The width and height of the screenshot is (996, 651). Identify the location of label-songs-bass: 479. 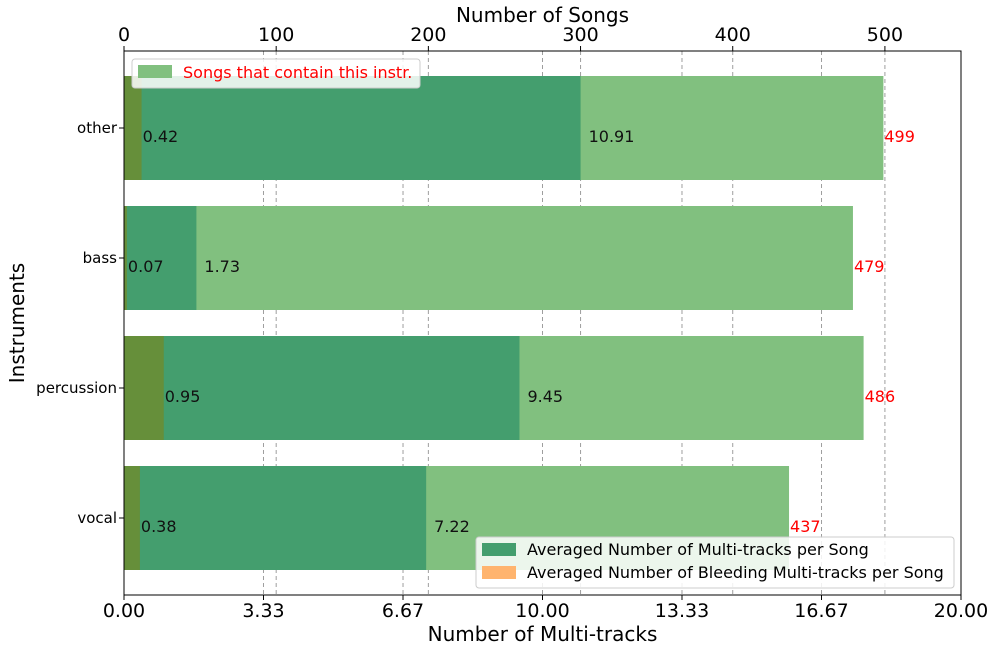
(869, 266).